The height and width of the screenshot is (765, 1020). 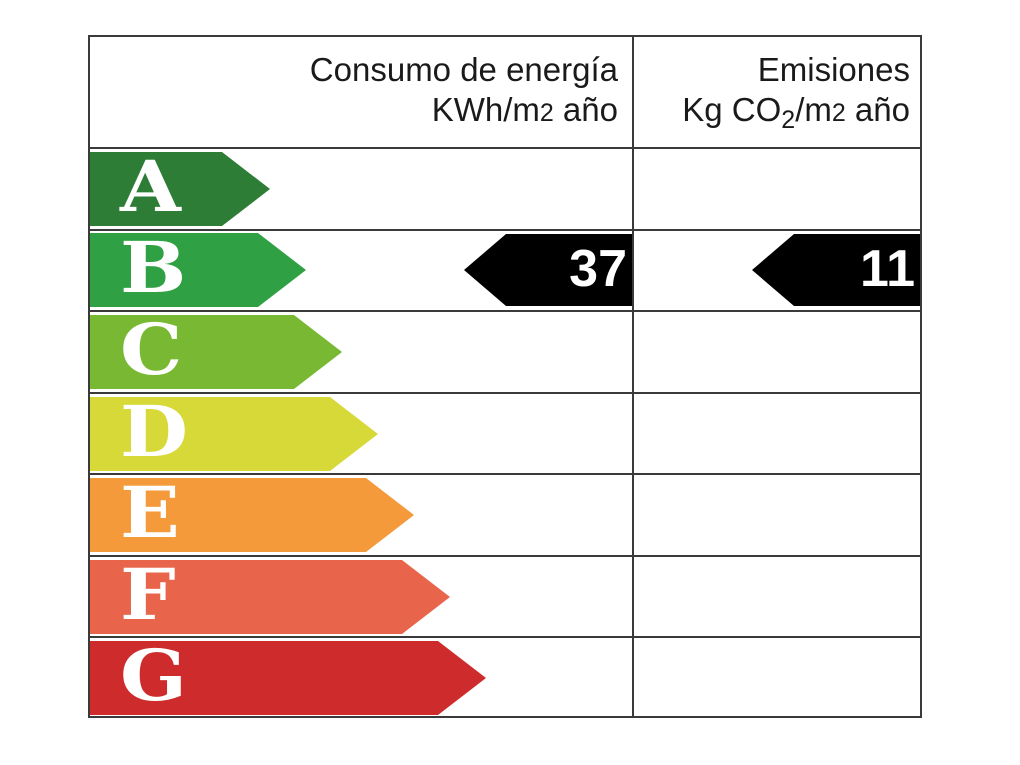 I want to click on rating-row-c: C, so click(x=505, y=351).